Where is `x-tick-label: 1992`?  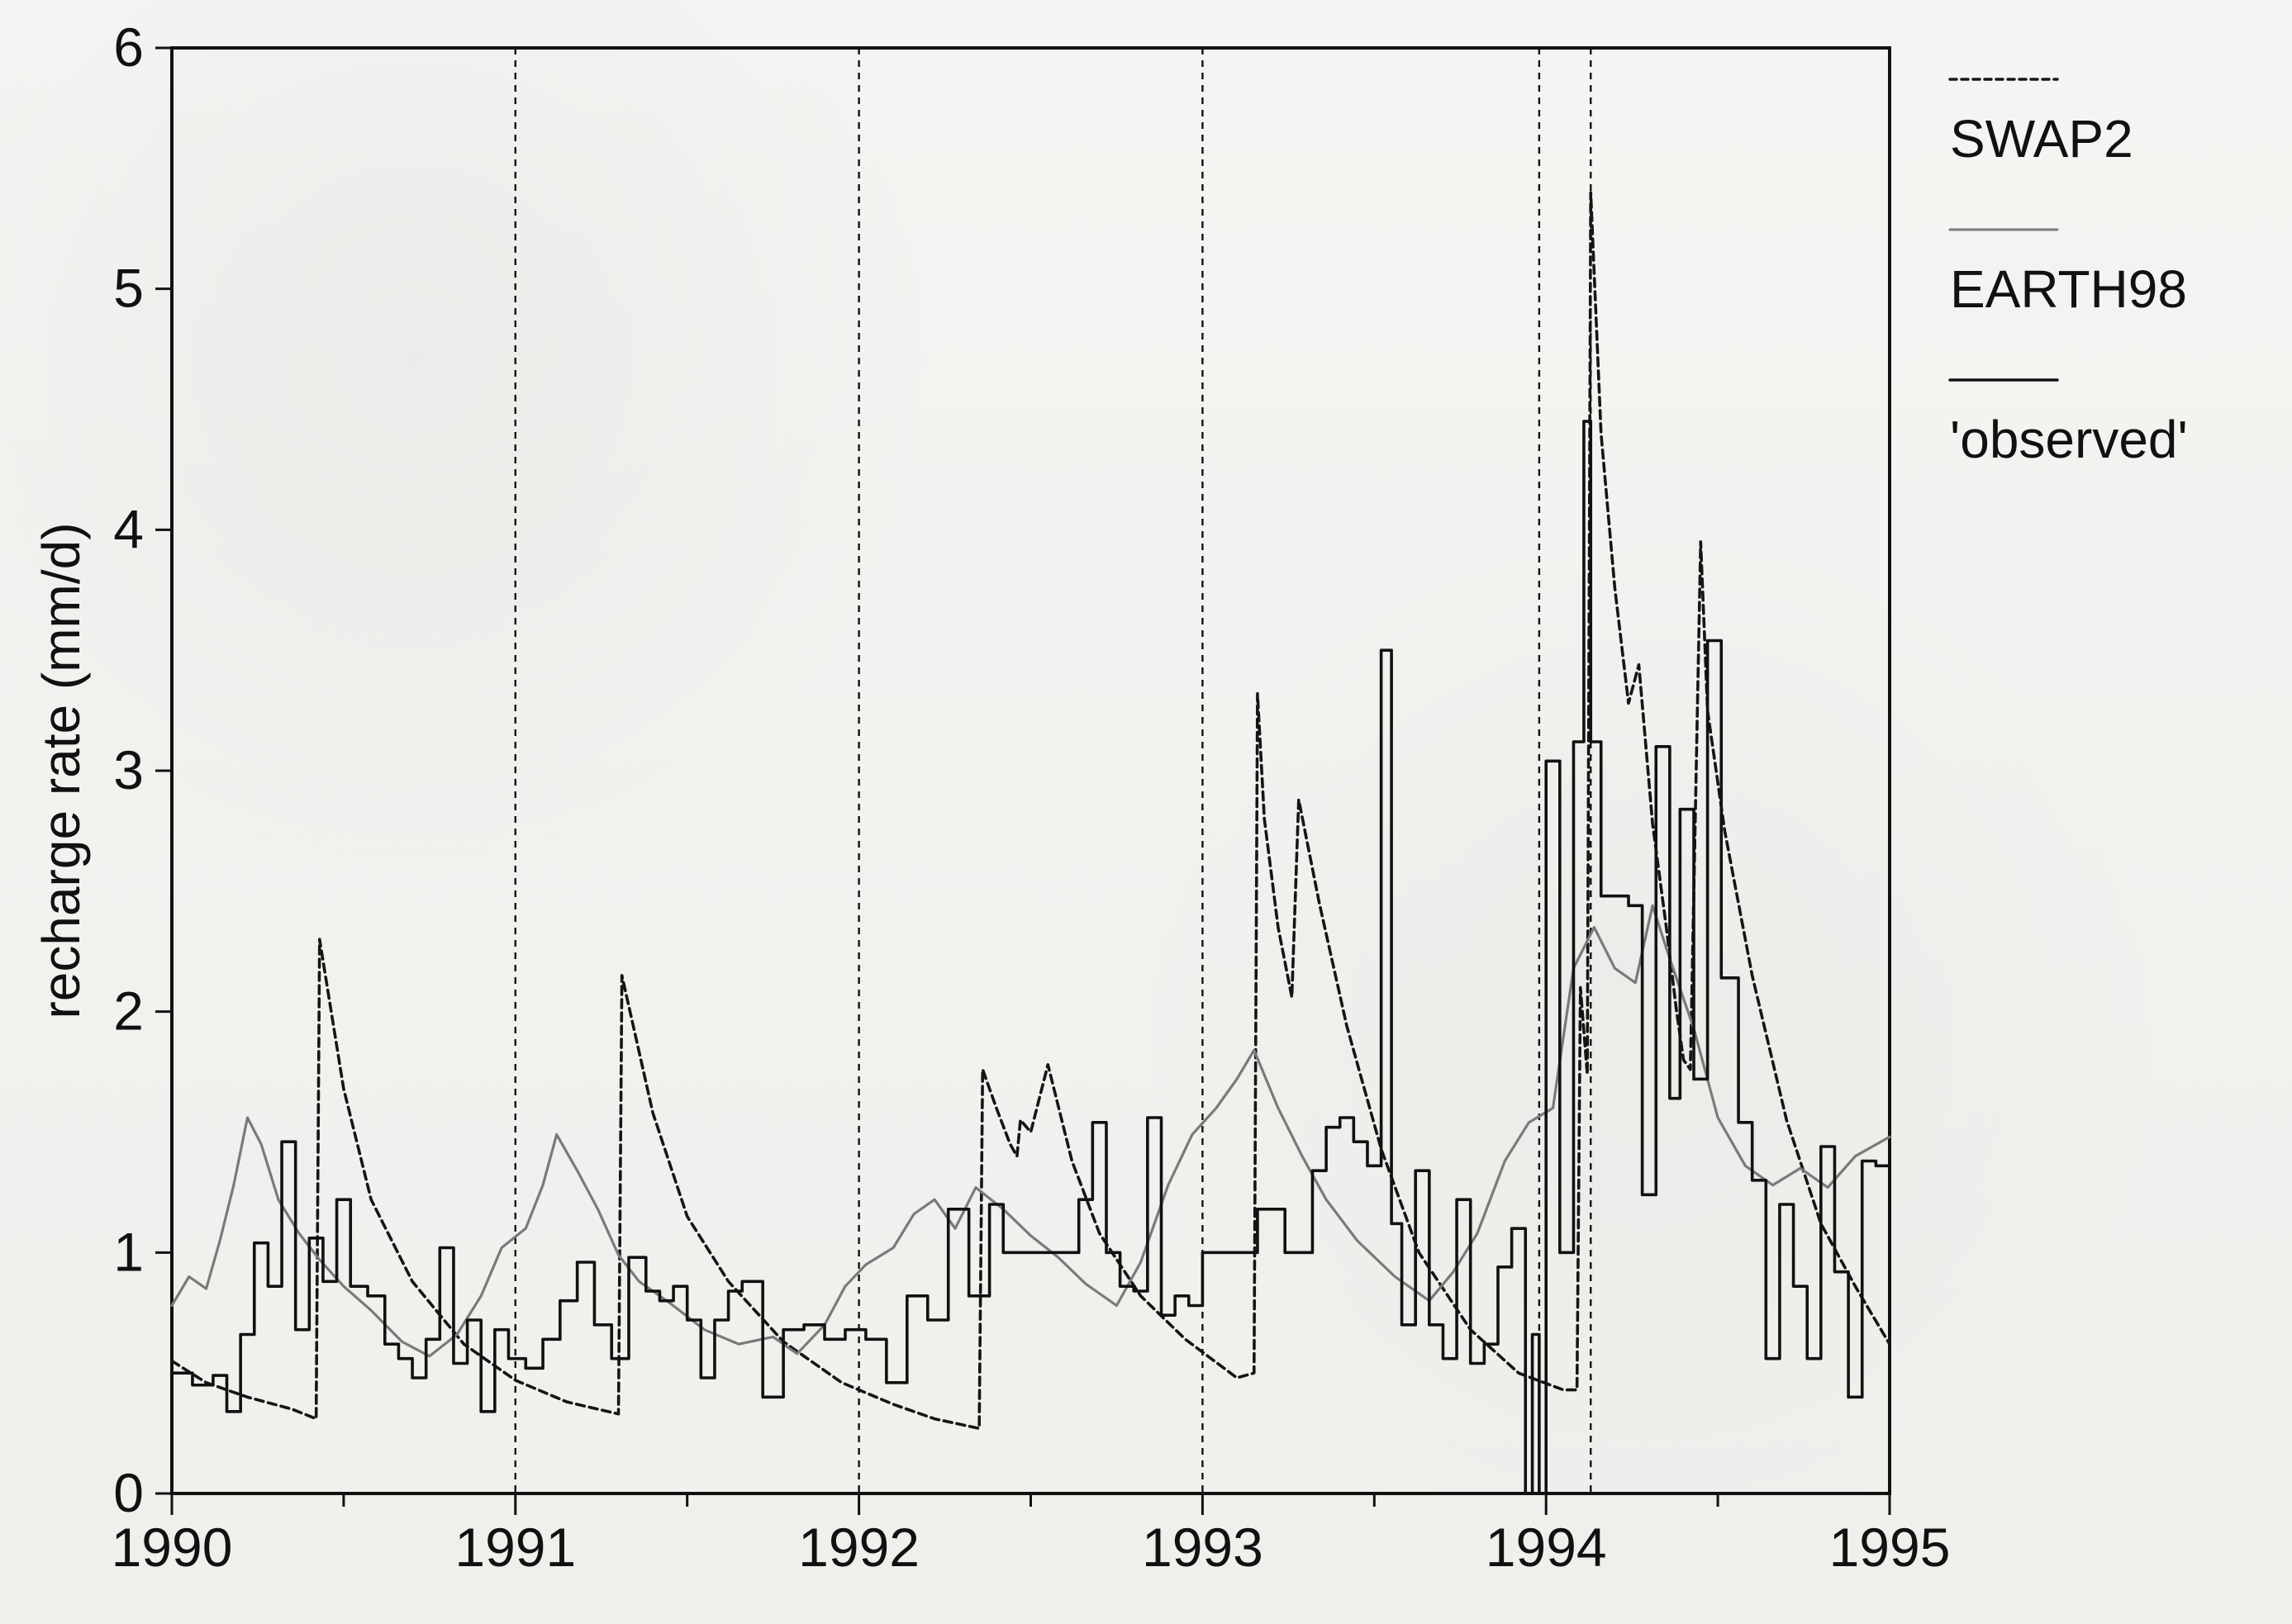 x-tick-label: 1992 is located at coordinates (859, 1547).